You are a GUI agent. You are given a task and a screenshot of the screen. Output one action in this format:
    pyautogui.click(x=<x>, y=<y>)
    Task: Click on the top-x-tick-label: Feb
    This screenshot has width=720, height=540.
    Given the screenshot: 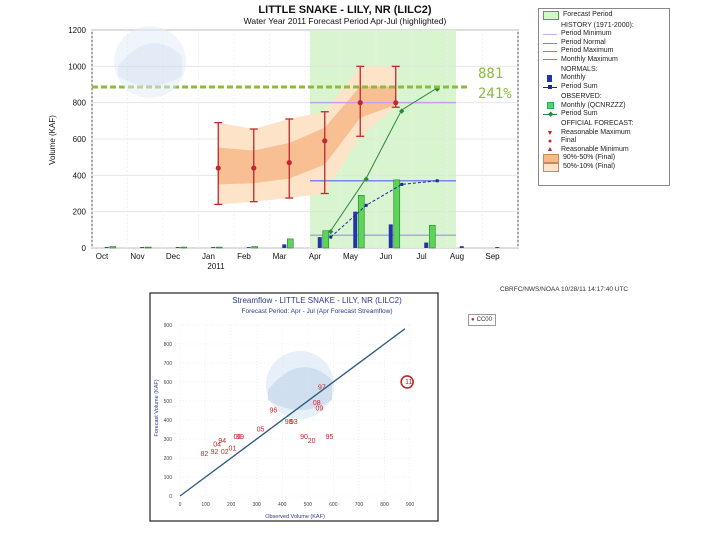 What is the action you would take?
    pyautogui.click(x=244, y=256)
    